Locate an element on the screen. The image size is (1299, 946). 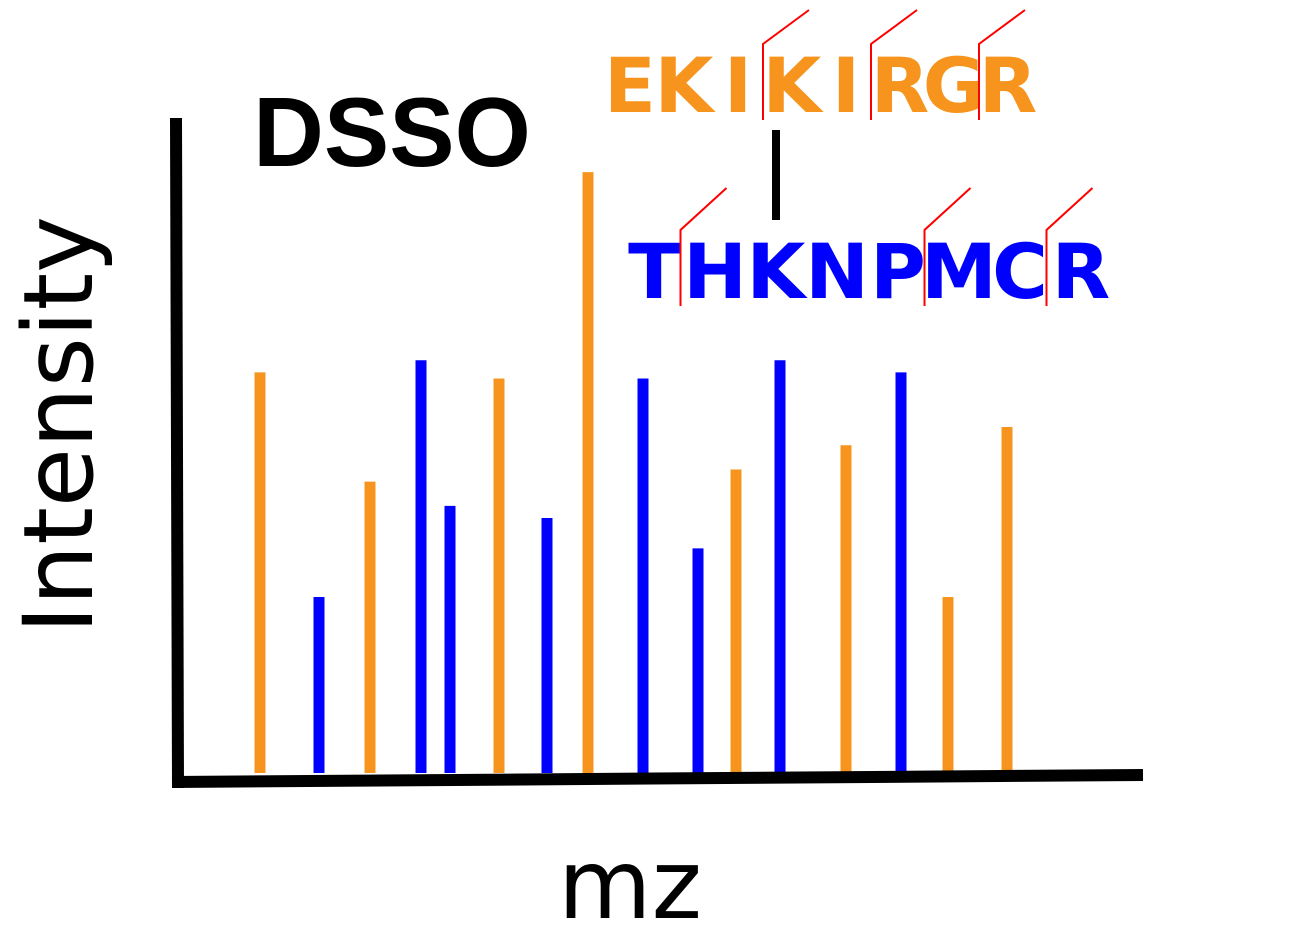
residue-alpha-7: G is located at coordinates (954, 85).